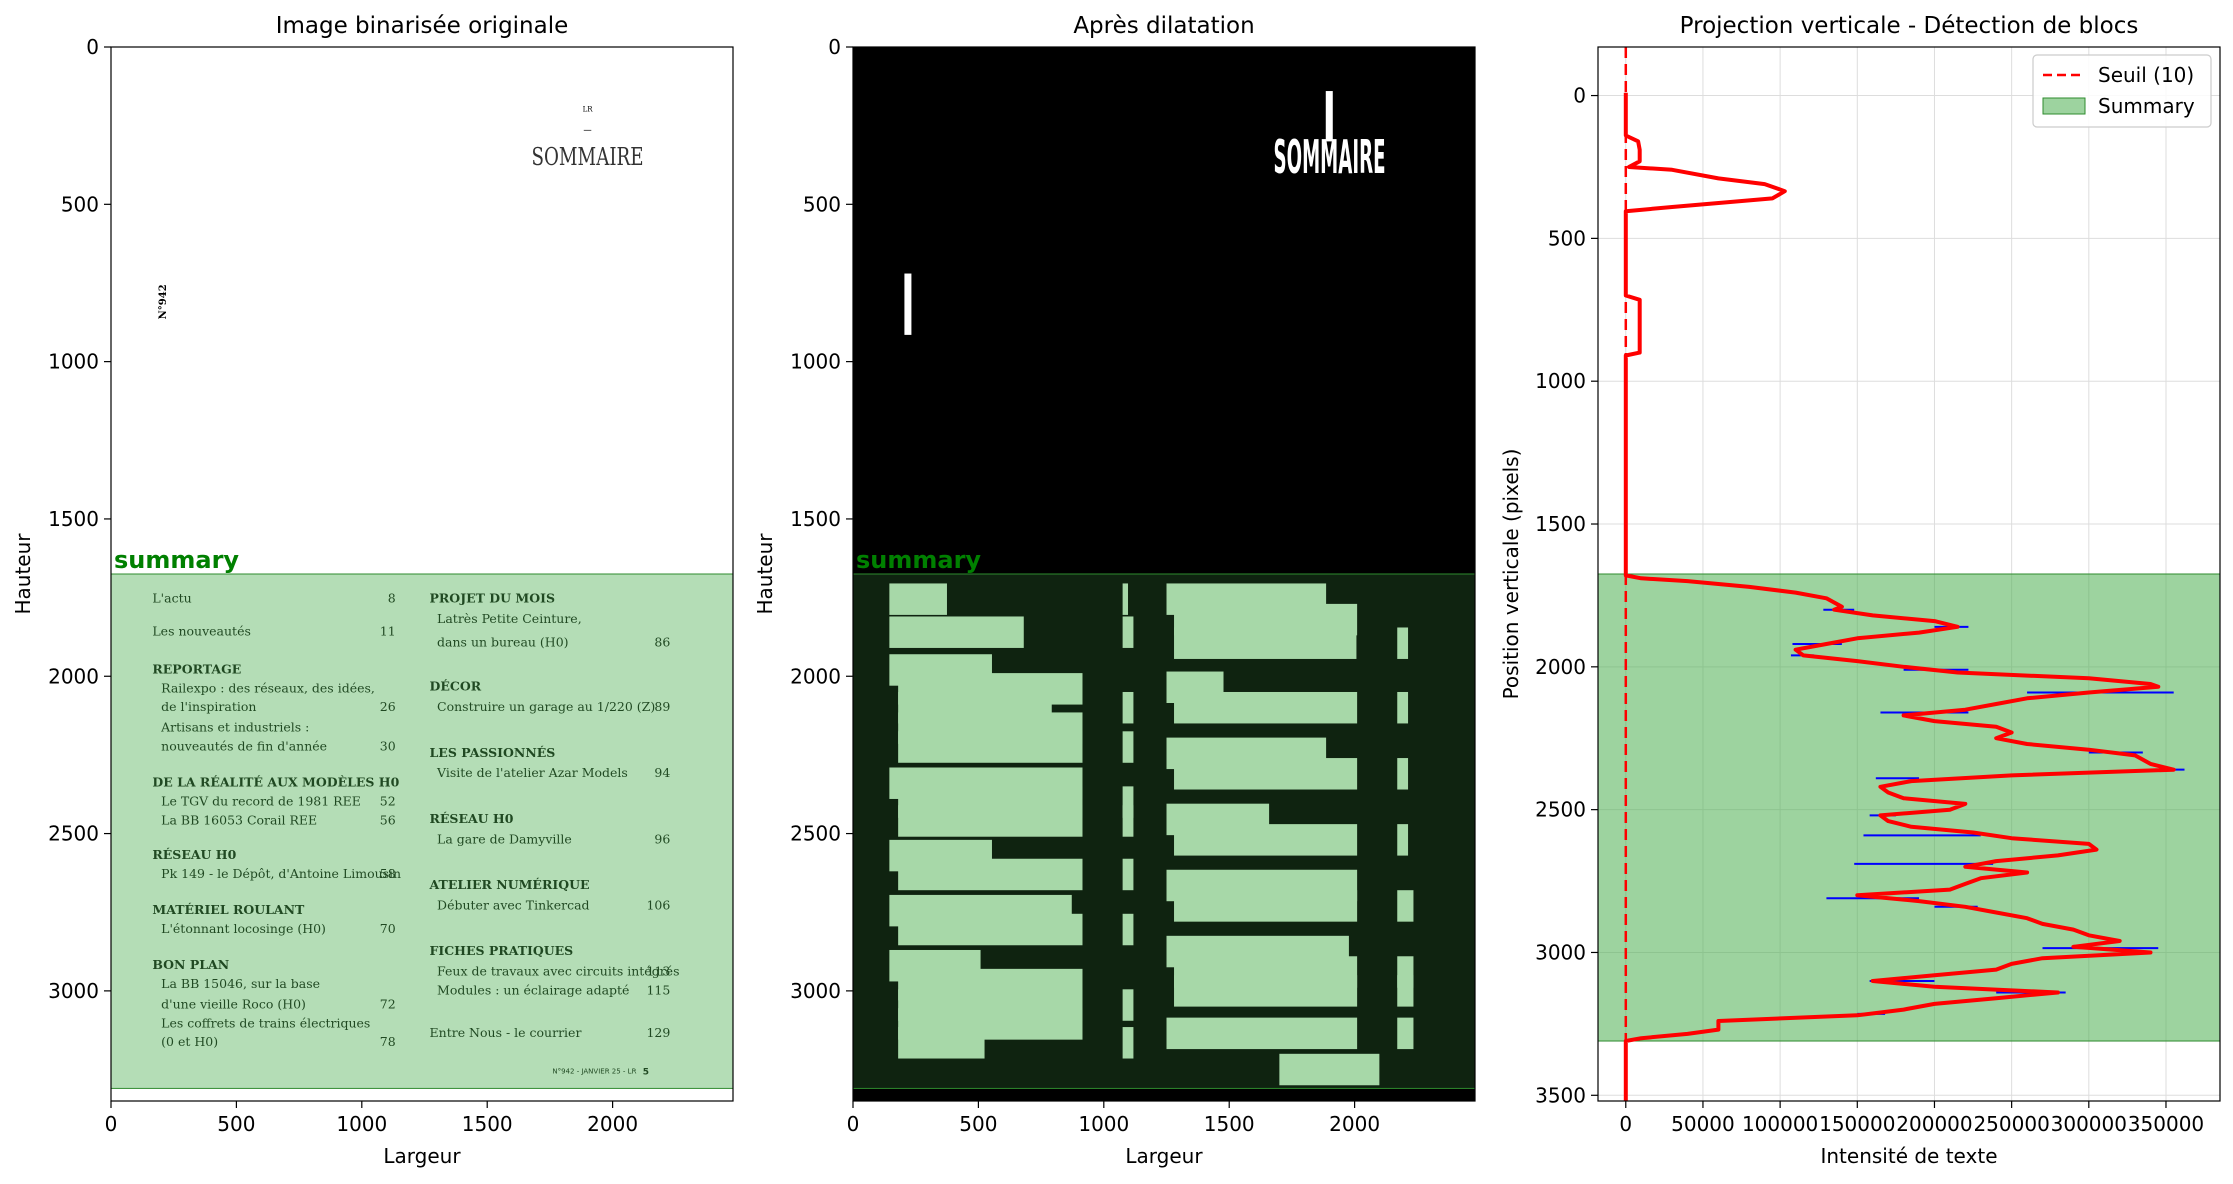 This screenshot has width=2233, height=1184. Describe the element at coordinates (388, 1003) in the screenshot. I see `toc-page: 72` at that location.